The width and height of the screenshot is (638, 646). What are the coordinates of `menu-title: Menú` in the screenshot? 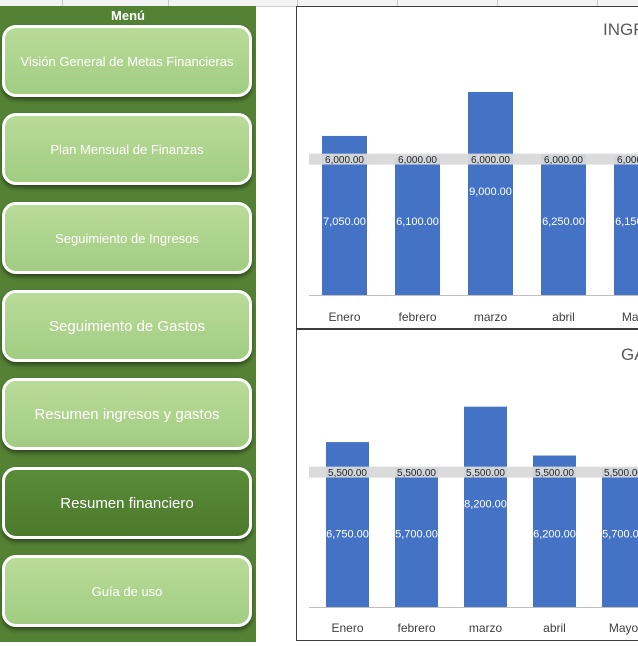 It's located at (128, 15).